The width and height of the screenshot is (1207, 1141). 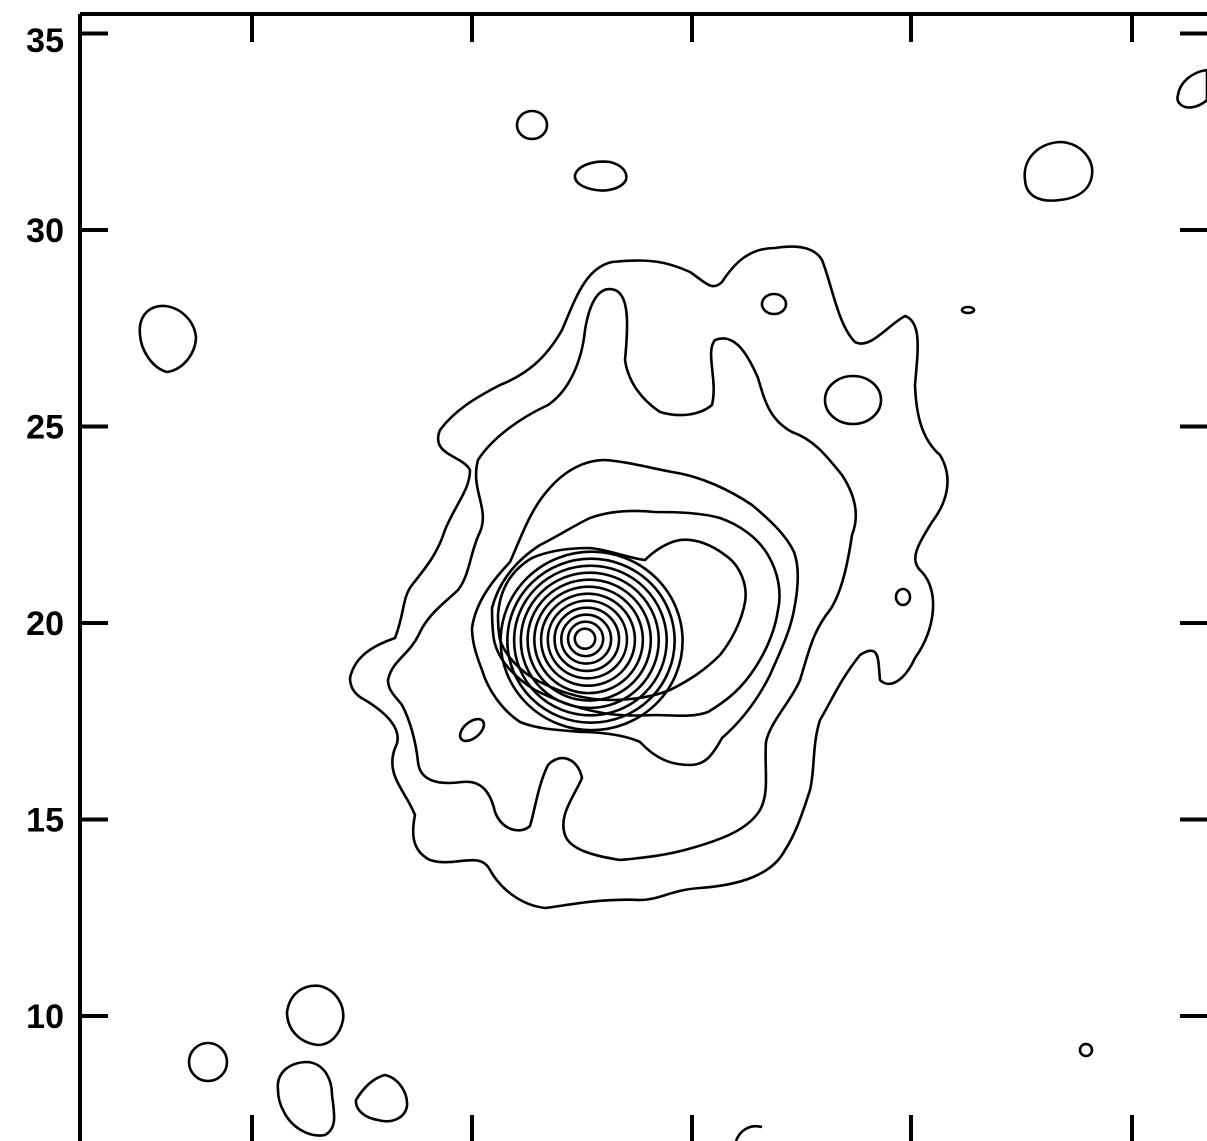 I want to click on contour-fifth, so click(x=621, y=620).